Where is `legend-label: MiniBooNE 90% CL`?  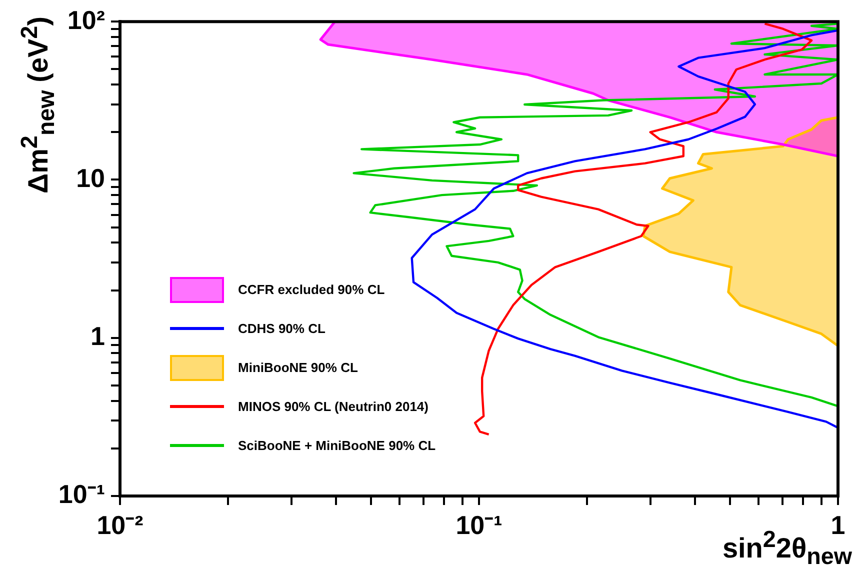
legend-label: MiniBooNE 90% CL is located at coordinates (298, 367).